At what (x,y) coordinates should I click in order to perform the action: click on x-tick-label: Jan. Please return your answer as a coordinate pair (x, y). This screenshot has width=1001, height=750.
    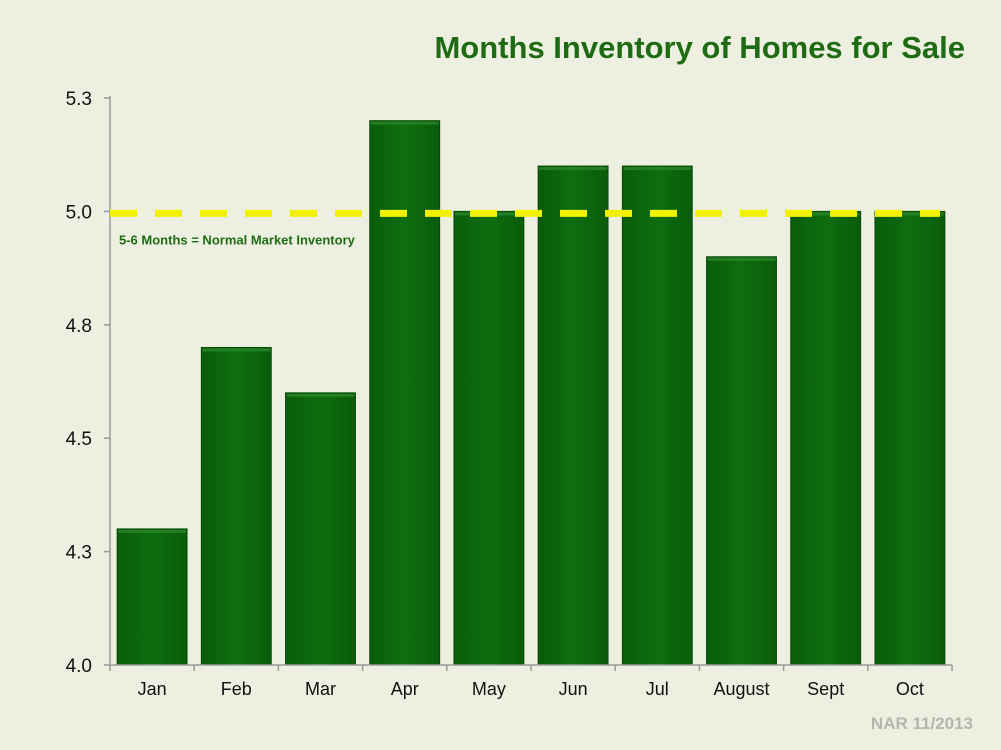
    Looking at the image, I should click on (152, 689).